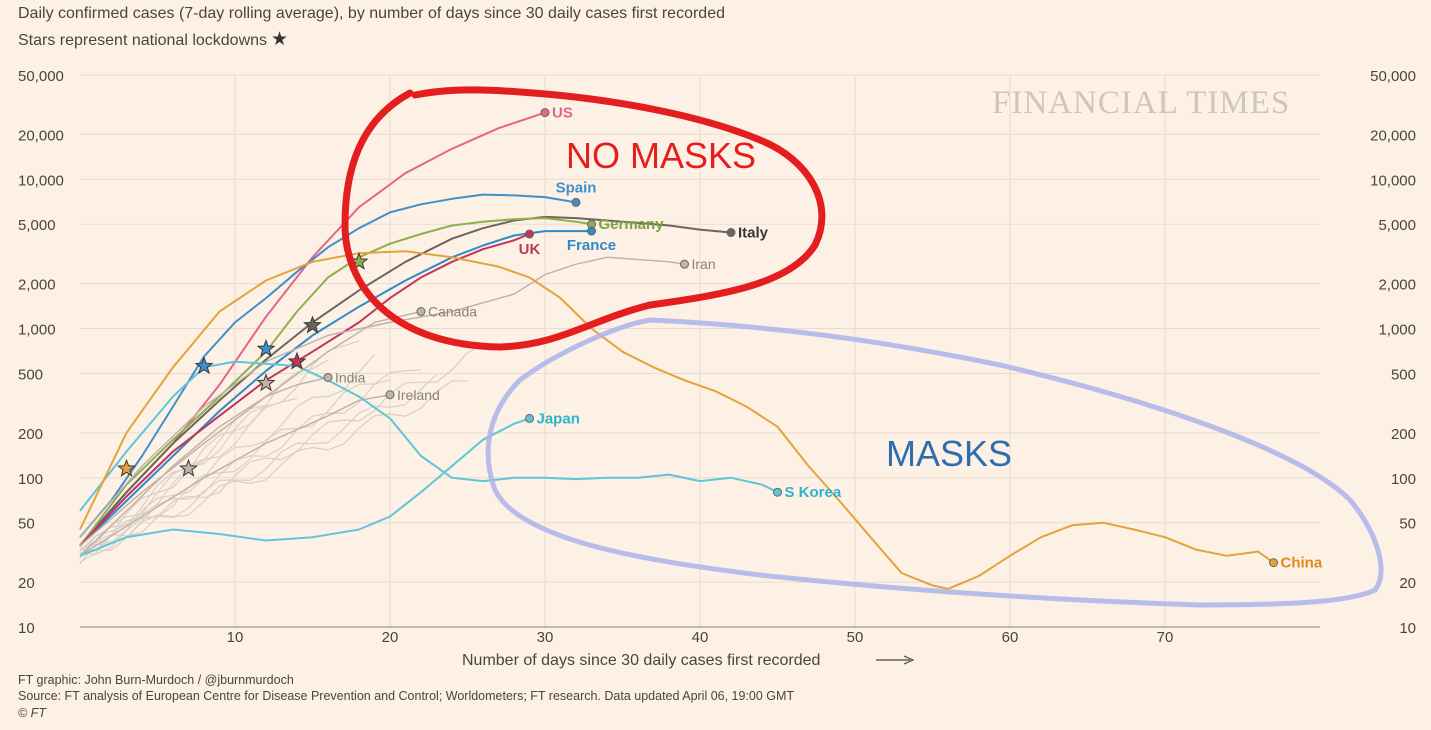 The image size is (1431, 730). I want to click on y-tick-label-right: 50,000, so click(1393, 76).